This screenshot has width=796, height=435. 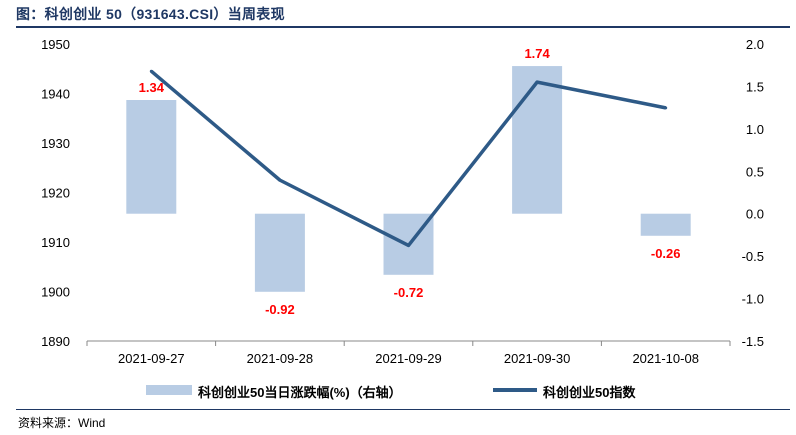 I want to click on bar-value-label: 1.74, so click(x=537, y=53).